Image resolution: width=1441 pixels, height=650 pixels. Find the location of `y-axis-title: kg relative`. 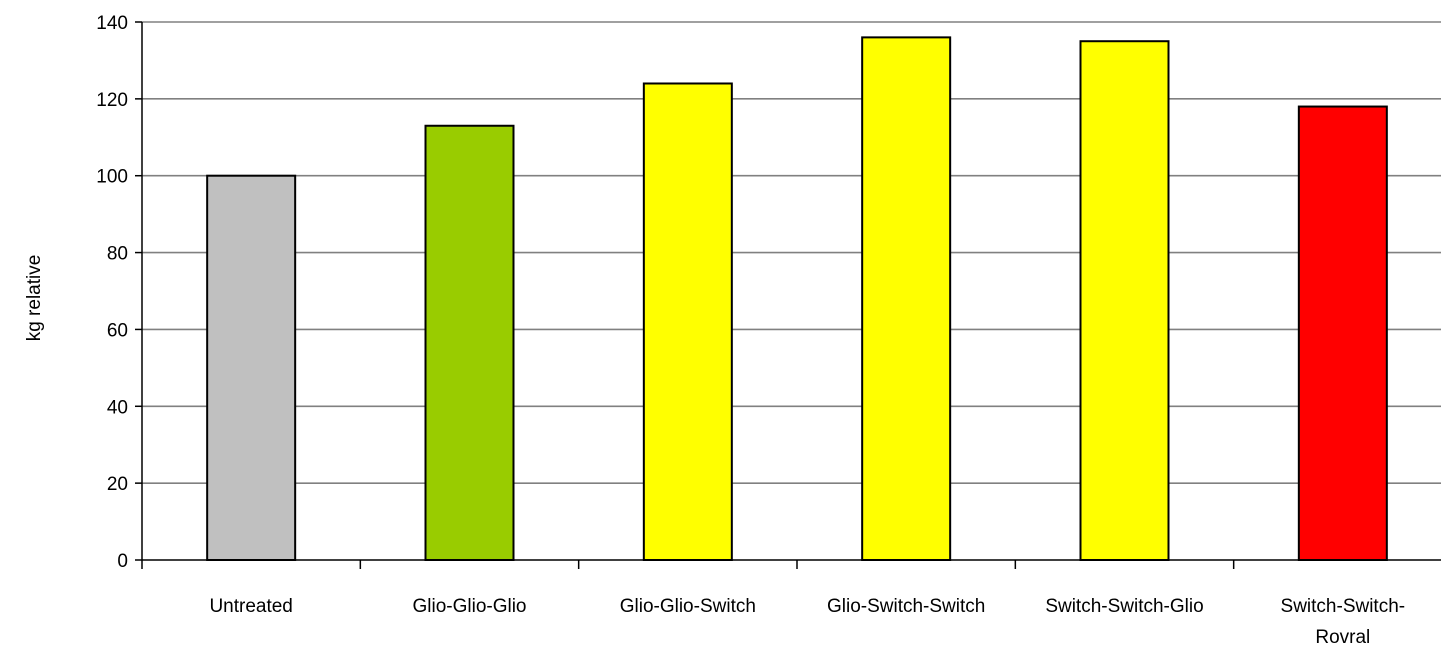

y-axis-title: kg relative is located at coordinates (34, 298).